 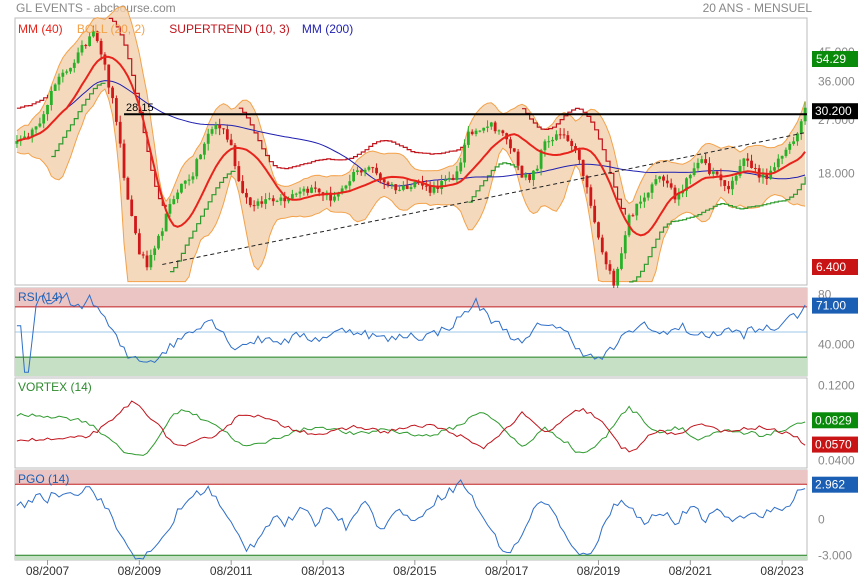 I want to click on x-tick-label: 08/2017, so click(x=507, y=571).